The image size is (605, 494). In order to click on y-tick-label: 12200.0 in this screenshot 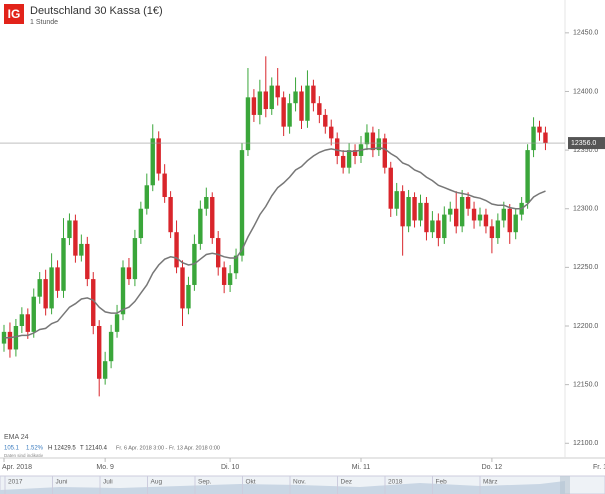, I will do `click(585, 326)`.